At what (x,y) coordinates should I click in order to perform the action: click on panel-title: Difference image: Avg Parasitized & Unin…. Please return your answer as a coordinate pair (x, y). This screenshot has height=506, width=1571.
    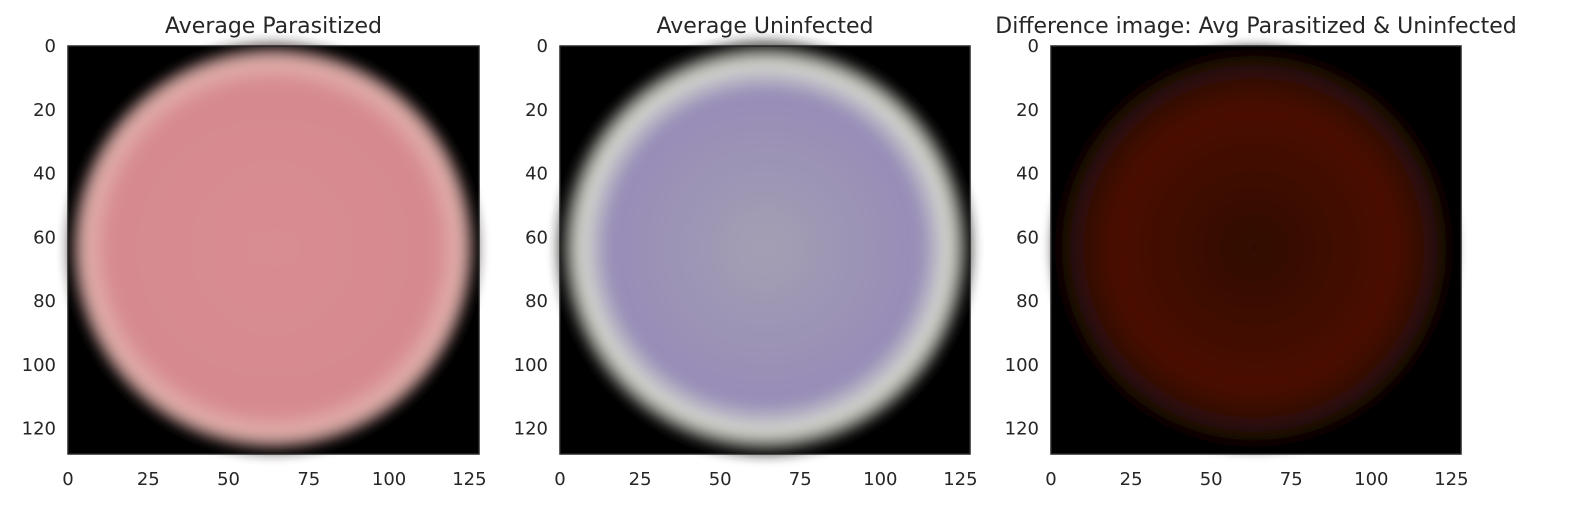
    Looking at the image, I should click on (1255, 26).